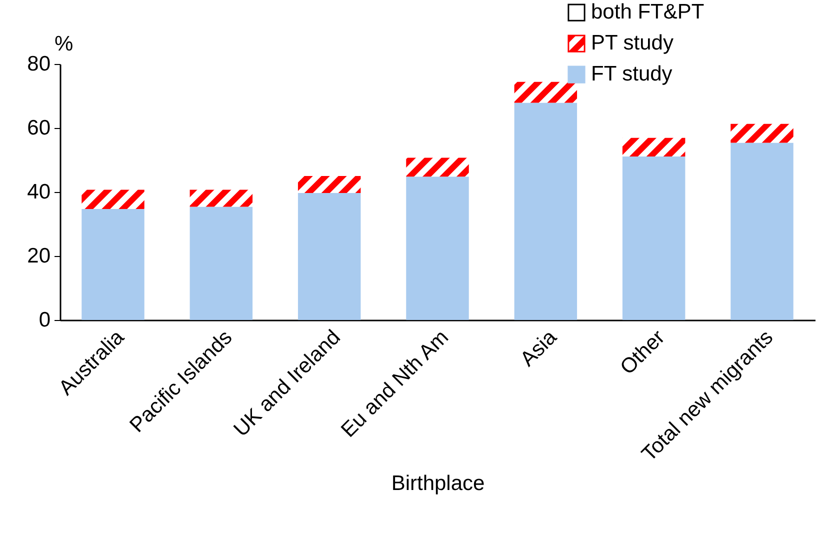 The width and height of the screenshot is (829, 534). I want to click on y-tick-label: 40, so click(38, 192).